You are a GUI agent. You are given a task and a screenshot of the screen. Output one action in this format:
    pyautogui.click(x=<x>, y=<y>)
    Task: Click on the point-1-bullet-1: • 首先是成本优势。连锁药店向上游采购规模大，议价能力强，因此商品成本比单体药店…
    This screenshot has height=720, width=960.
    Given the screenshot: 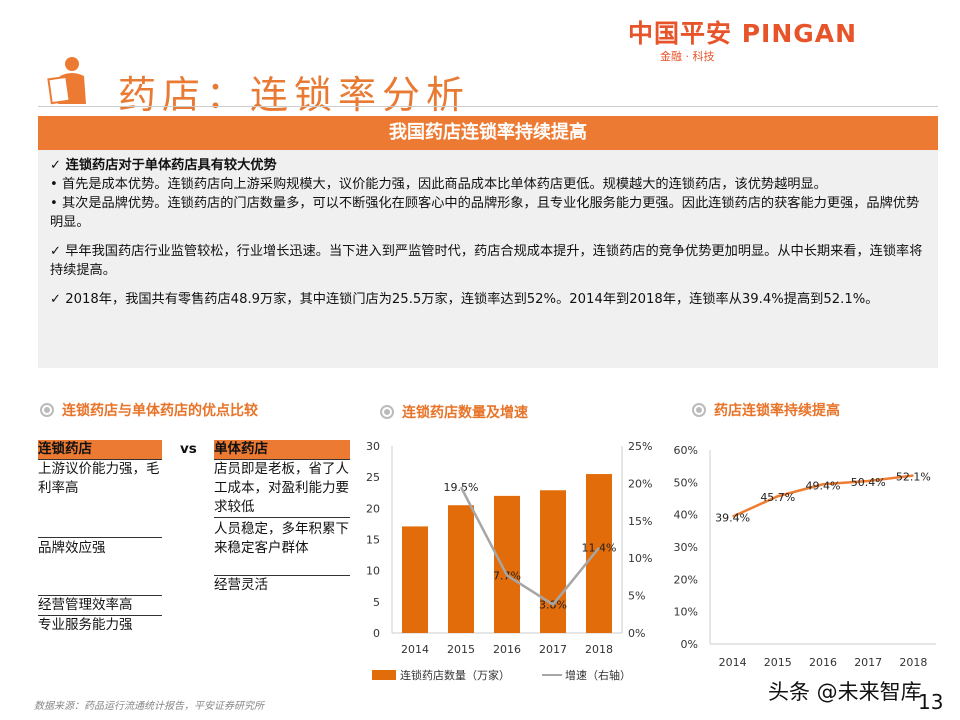 What is the action you would take?
    pyautogui.click(x=438, y=184)
    